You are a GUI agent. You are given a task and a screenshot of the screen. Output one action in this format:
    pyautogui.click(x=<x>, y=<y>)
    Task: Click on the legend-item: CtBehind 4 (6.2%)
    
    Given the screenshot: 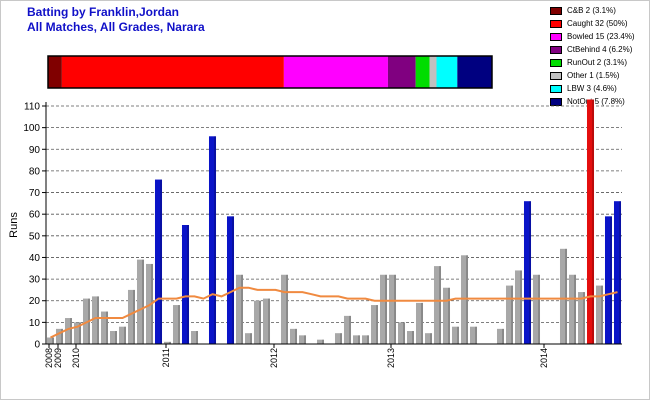 What is the action you would take?
    pyautogui.click(x=592, y=49)
    